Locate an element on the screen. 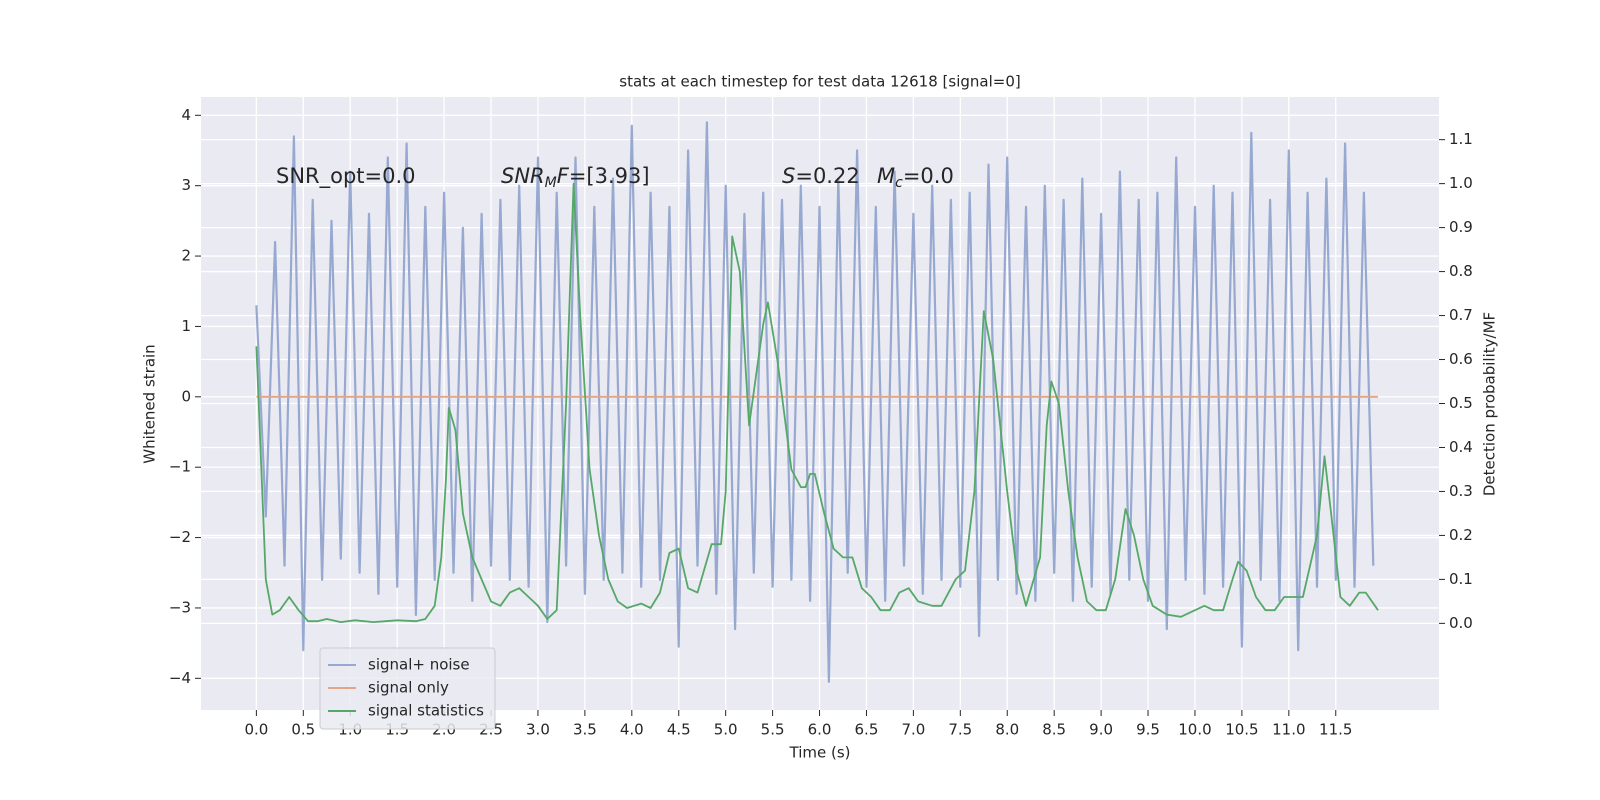 The image size is (1600, 800). y2-tick-label: 0.3 is located at coordinates (1461, 491).